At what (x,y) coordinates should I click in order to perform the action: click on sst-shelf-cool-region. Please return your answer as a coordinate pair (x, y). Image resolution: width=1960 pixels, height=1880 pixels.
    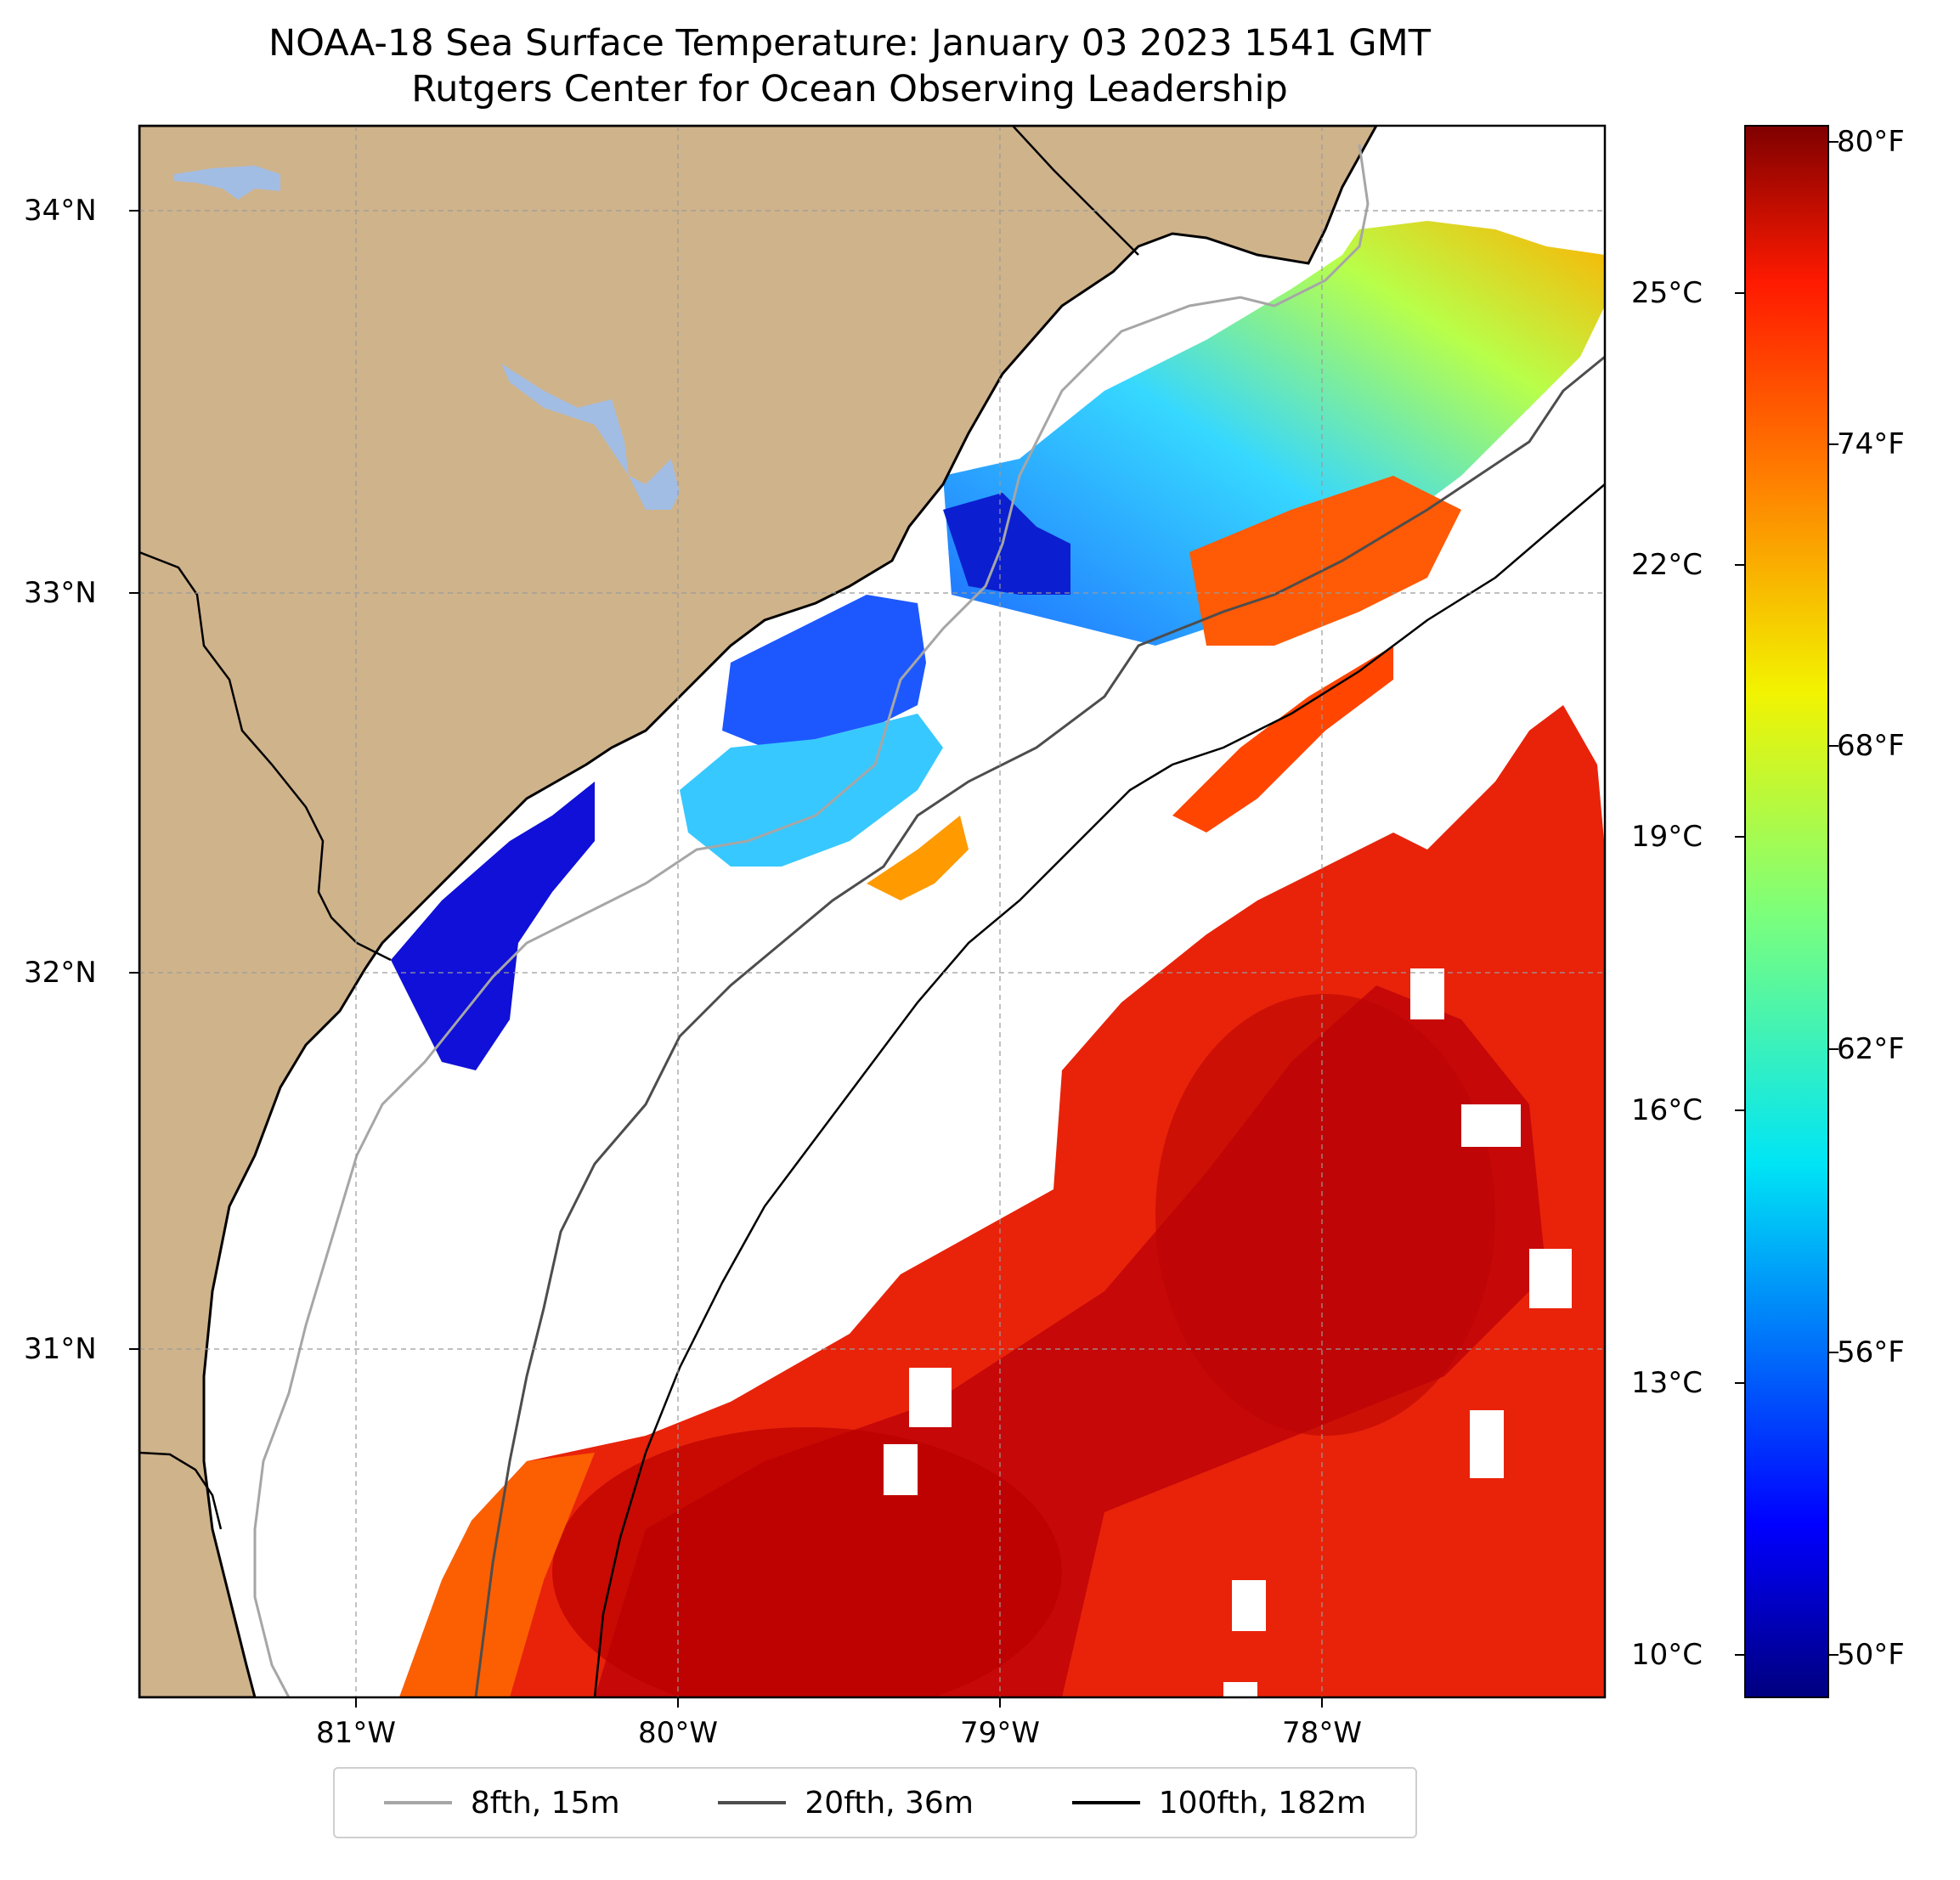
    Looking at the image, I should click on (1274, 434).